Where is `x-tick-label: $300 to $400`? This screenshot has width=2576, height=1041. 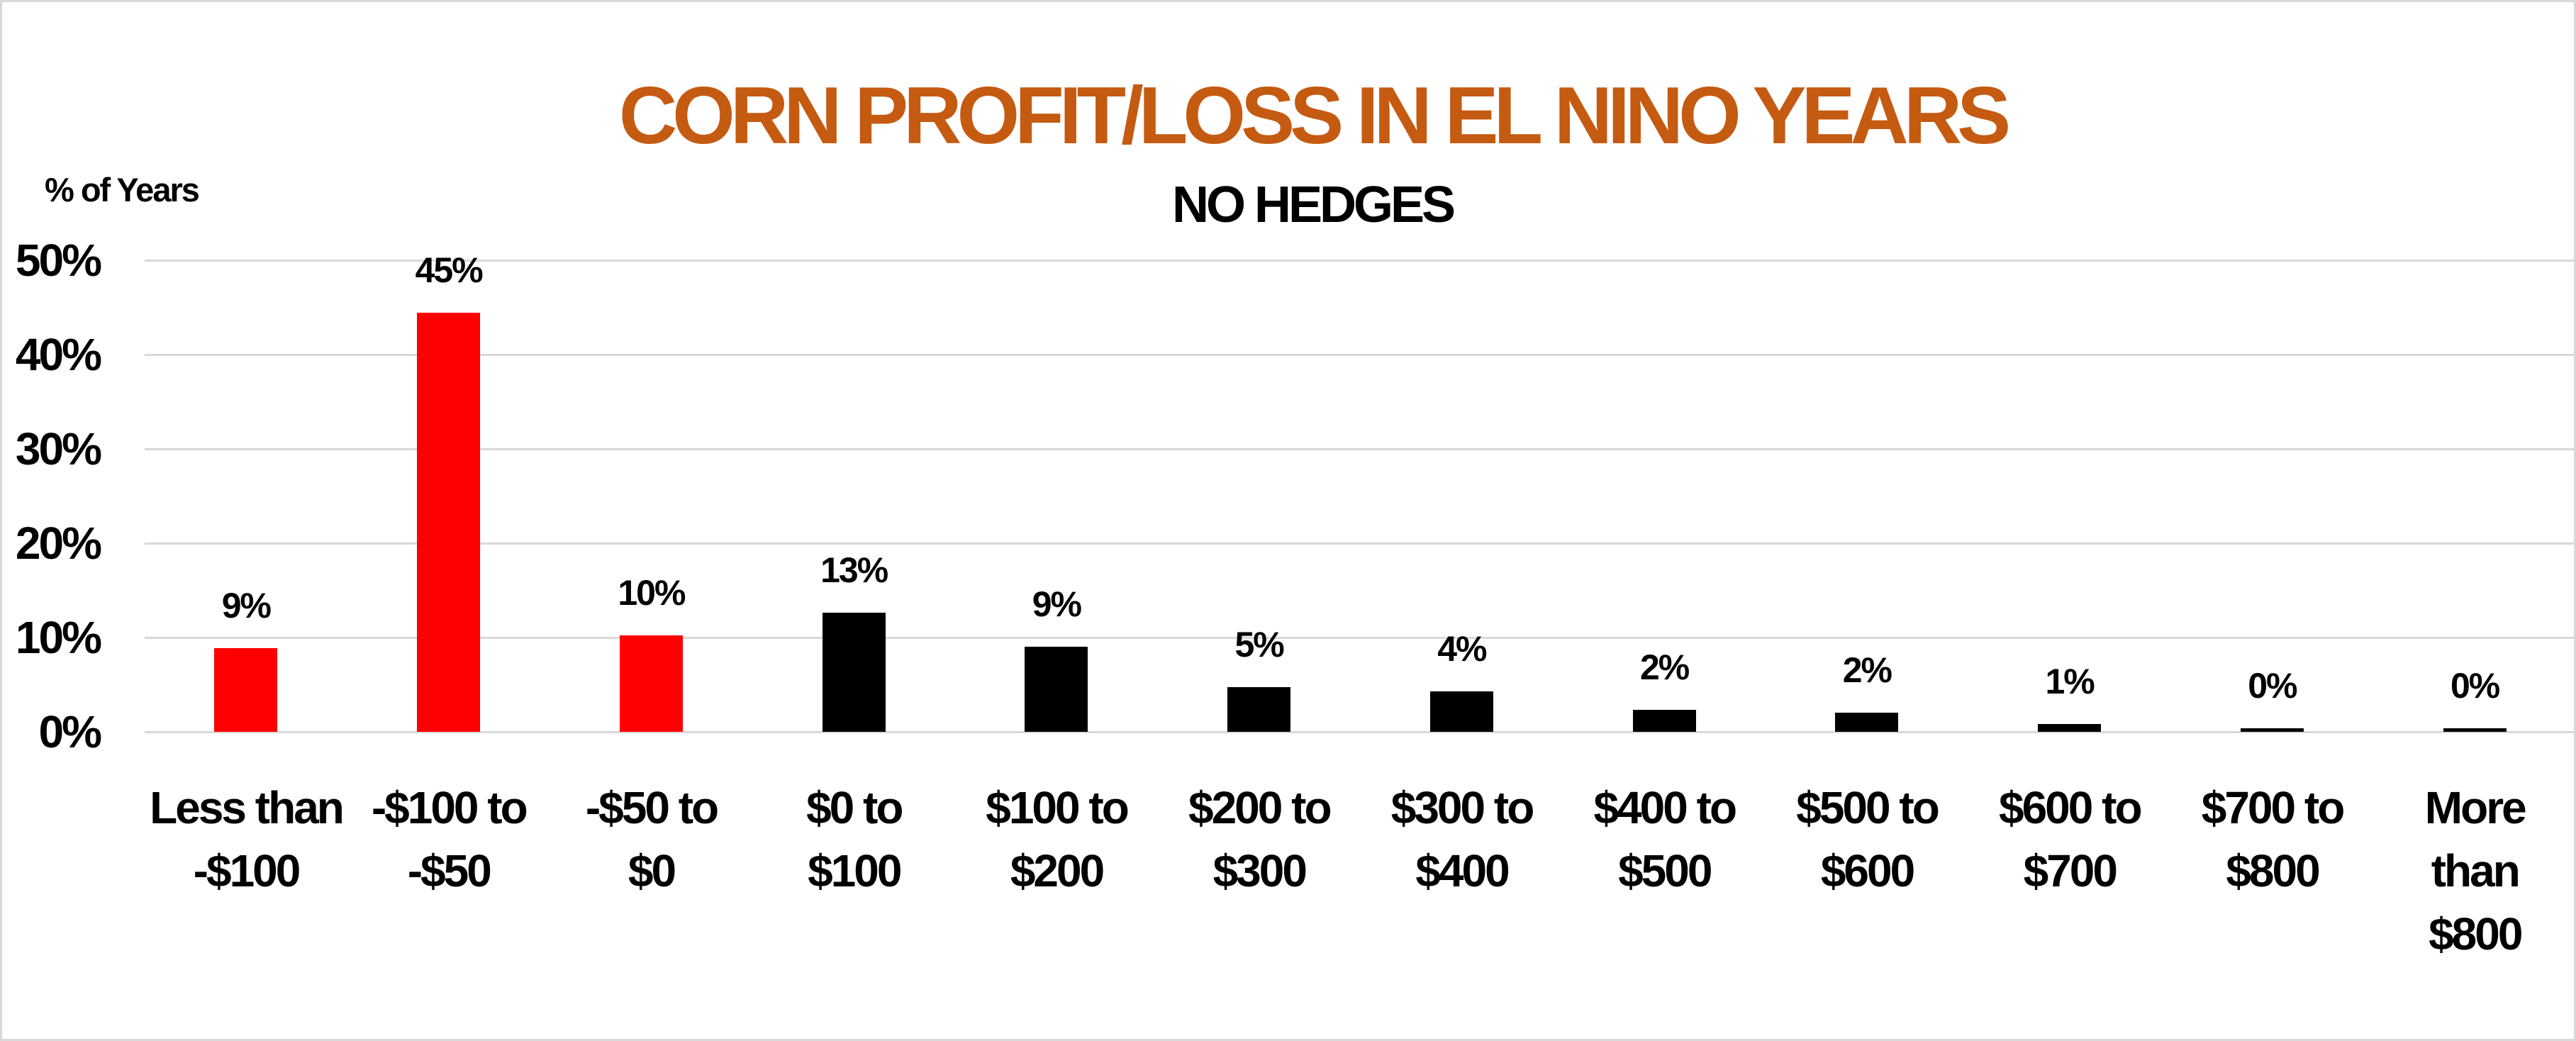 x-tick-label: $300 to $400 is located at coordinates (1462, 839).